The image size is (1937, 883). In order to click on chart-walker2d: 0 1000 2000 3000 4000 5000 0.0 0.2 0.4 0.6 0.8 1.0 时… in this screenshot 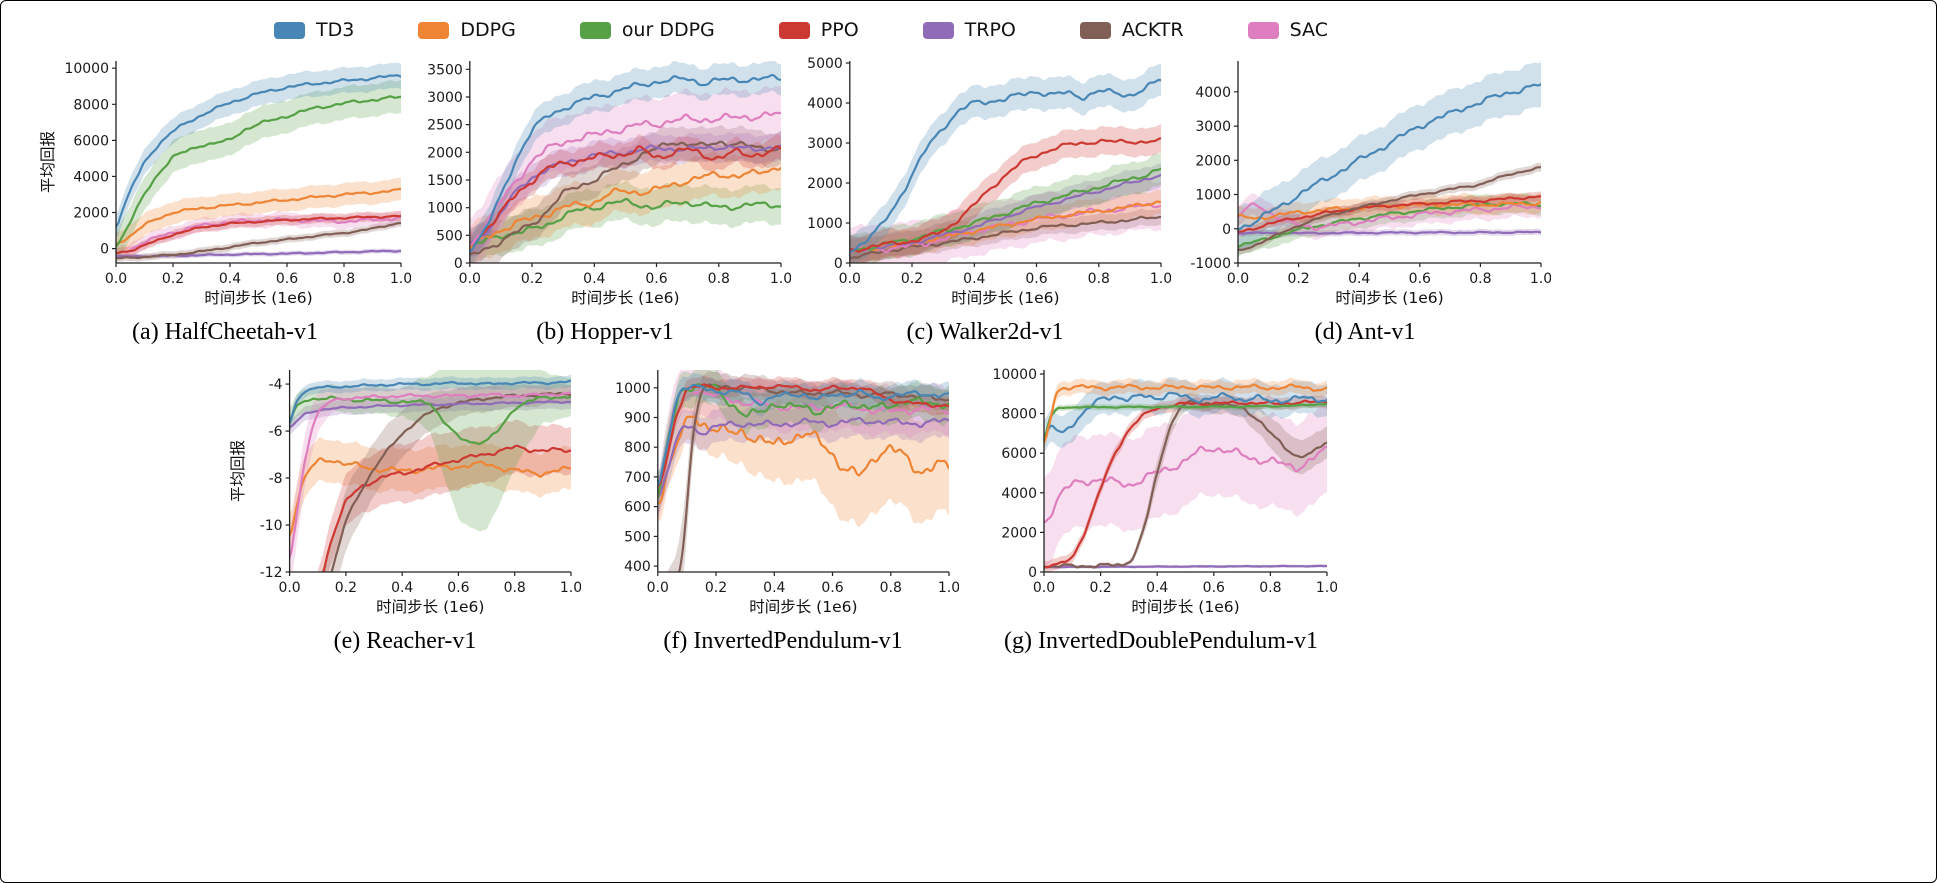, I will do `click(989, 181)`.